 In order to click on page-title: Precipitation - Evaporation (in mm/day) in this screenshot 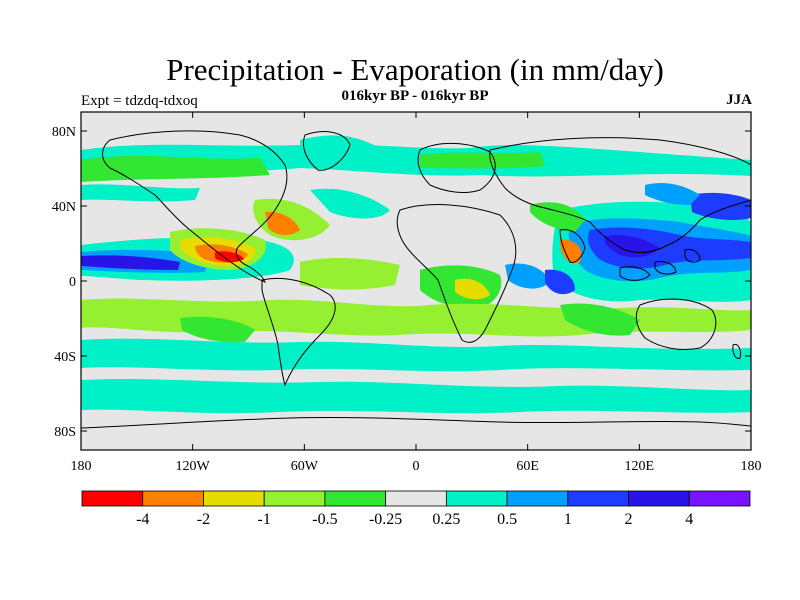, I will do `click(415, 69)`.